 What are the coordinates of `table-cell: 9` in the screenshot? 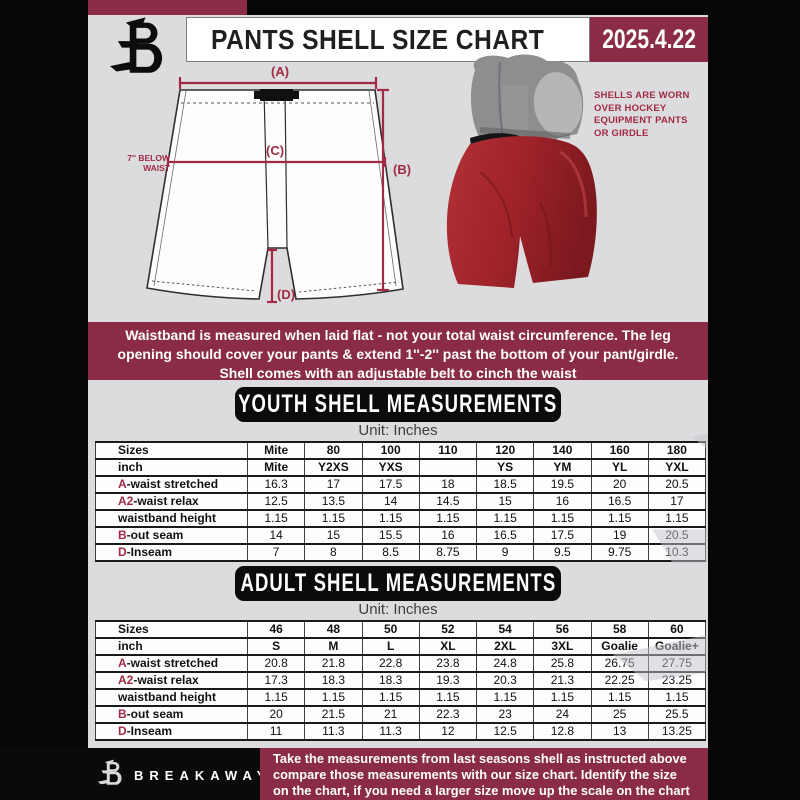 It's located at (505, 552).